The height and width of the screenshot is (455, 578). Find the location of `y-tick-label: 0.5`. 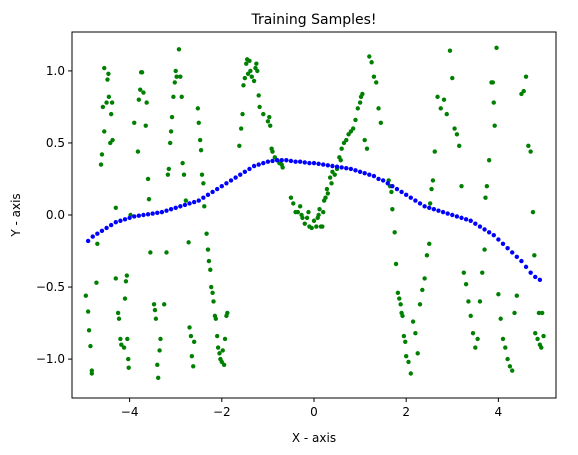

y-tick-label: 0.5 is located at coordinates (55, 143).